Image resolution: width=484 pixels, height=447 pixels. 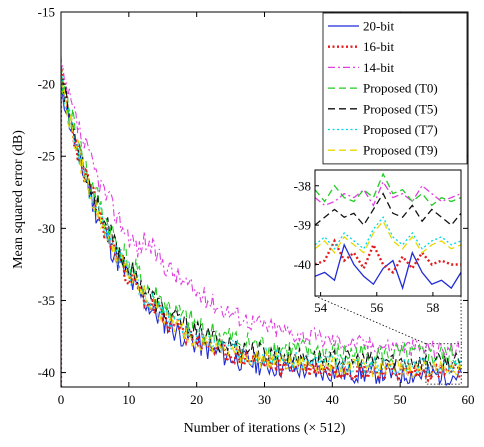 I want to click on legend-label-0: 20-bit, so click(x=378, y=26).